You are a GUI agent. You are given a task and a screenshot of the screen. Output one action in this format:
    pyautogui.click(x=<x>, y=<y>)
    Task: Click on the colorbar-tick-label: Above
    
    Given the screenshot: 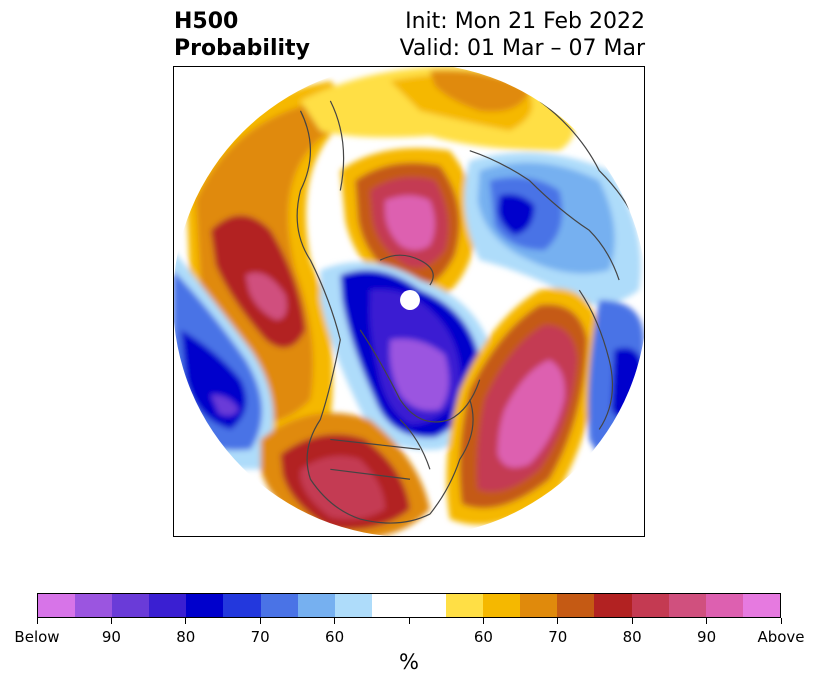 What is the action you would take?
    pyautogui.click(x=781, y=637)
    